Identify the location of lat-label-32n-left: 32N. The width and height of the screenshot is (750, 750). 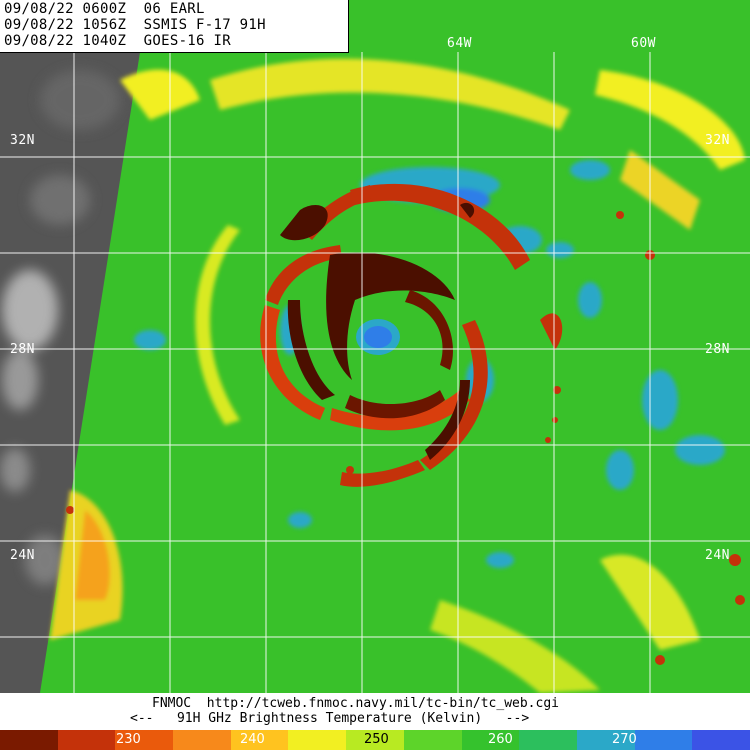
(22, 140).